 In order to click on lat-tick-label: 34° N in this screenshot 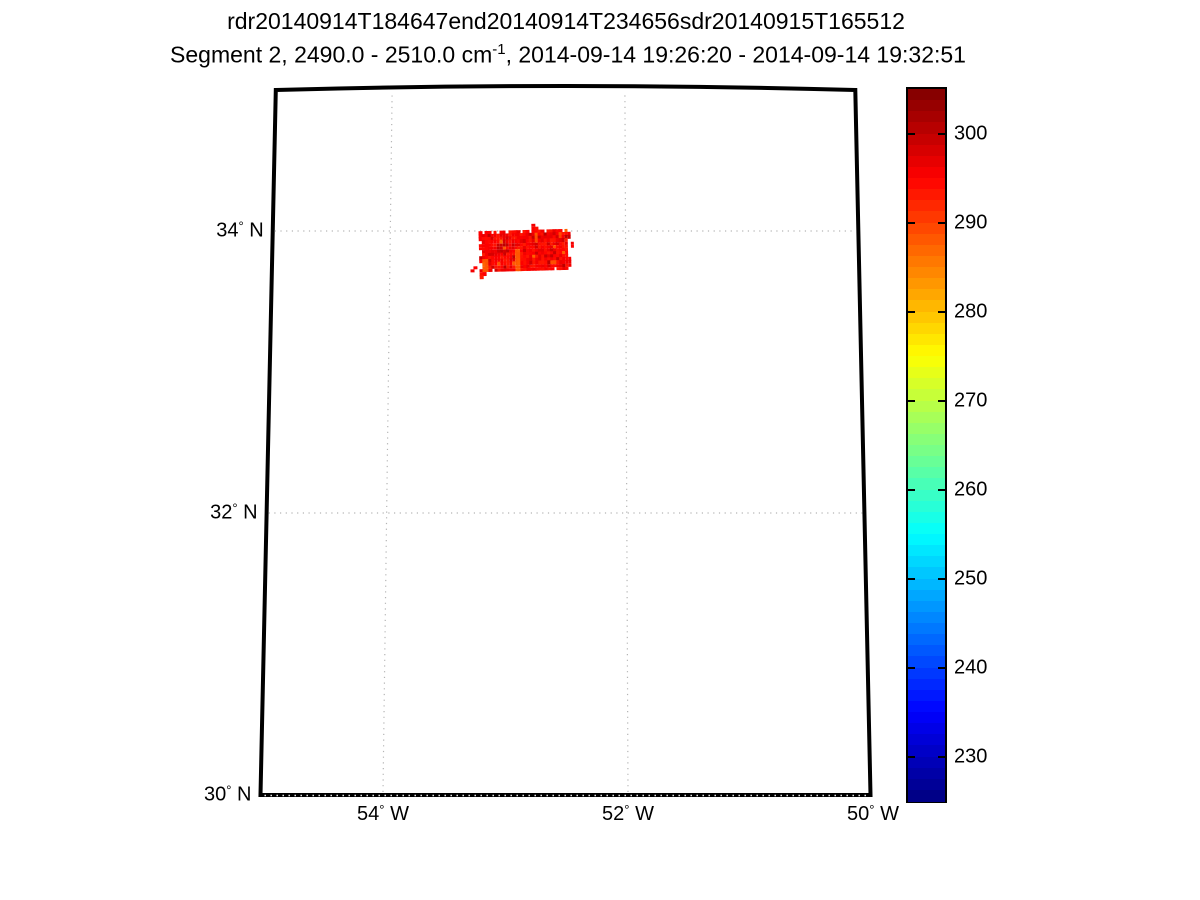, I will do `click(240, 230)`.